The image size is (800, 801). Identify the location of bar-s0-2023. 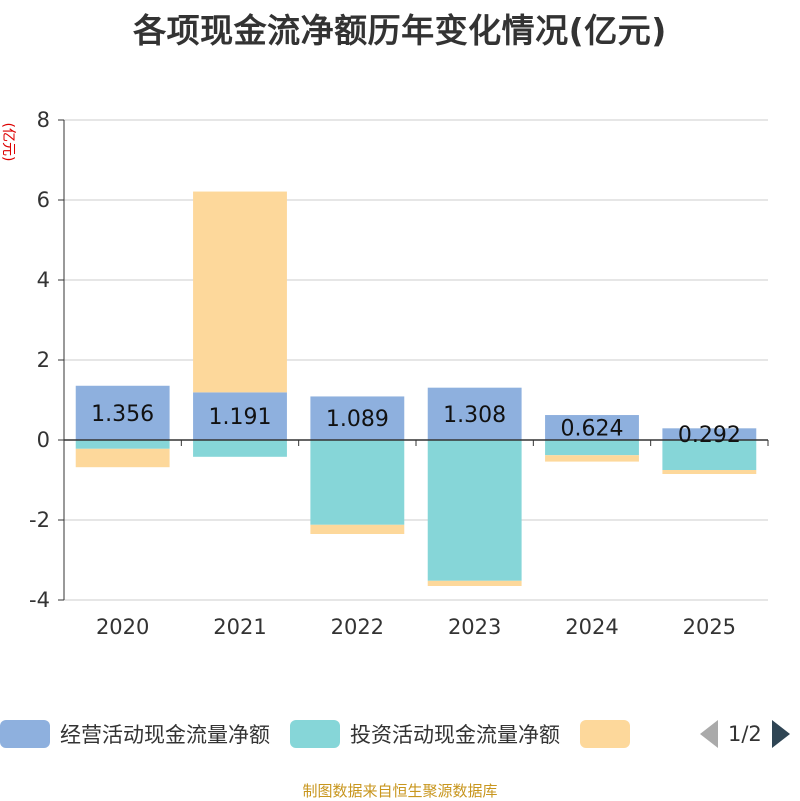
(474, 413).